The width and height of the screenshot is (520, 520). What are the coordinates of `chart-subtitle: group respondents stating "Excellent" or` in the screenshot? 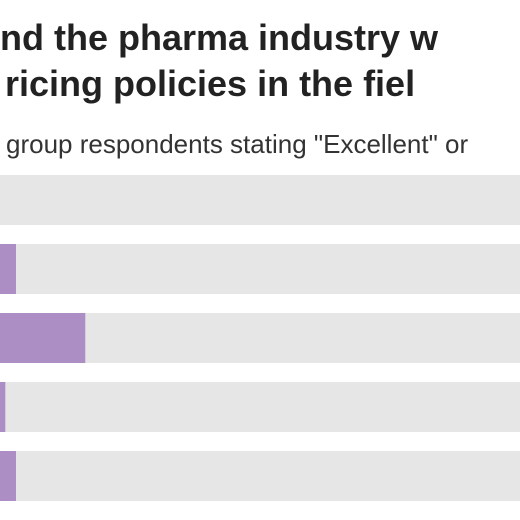 It's located at (237, 144).